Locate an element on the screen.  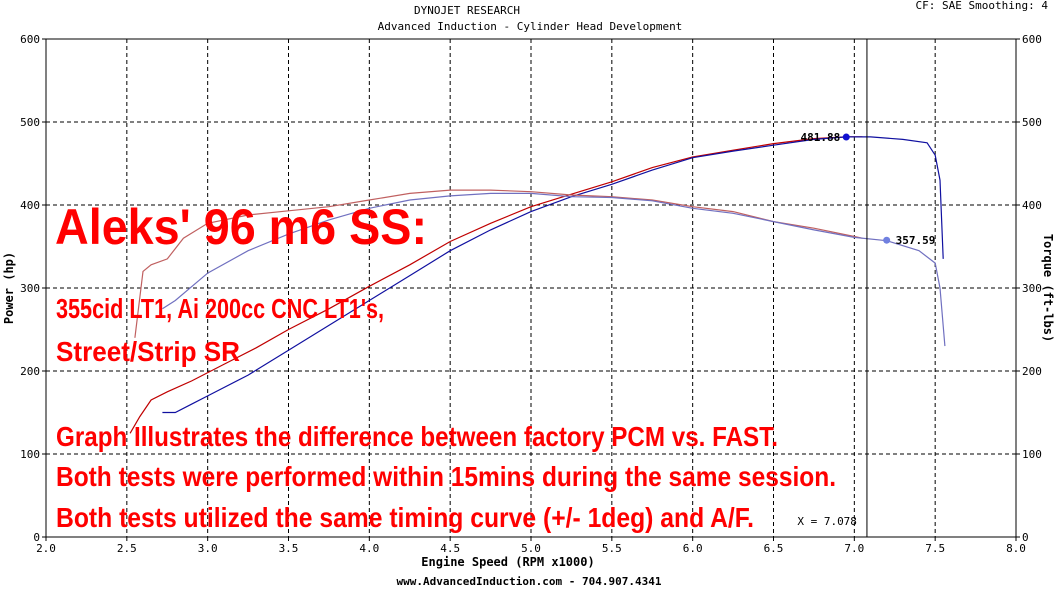
y-tick-label: 300 is located at coordinates (30, 288).